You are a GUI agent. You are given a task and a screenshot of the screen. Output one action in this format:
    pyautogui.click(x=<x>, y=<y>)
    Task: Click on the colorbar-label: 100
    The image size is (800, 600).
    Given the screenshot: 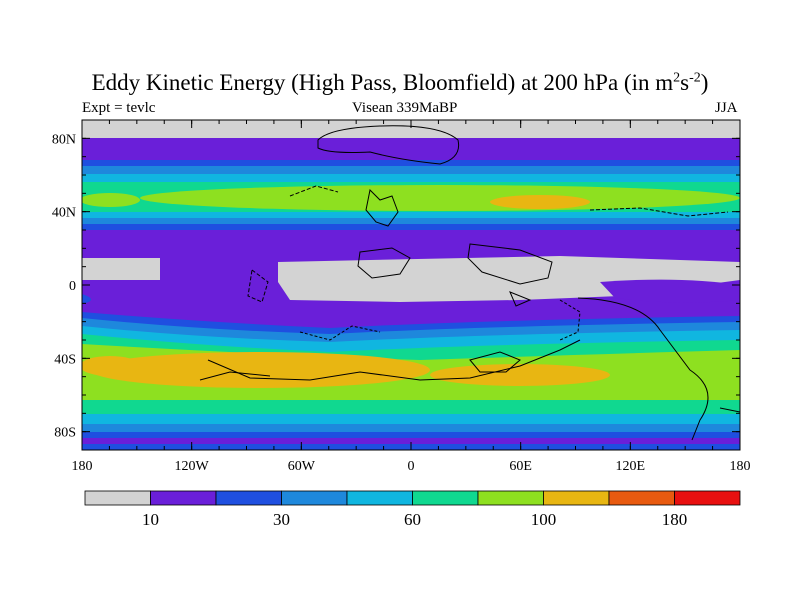 What is the action you would take?
    pyautogui.click(x=544, y=519)
    